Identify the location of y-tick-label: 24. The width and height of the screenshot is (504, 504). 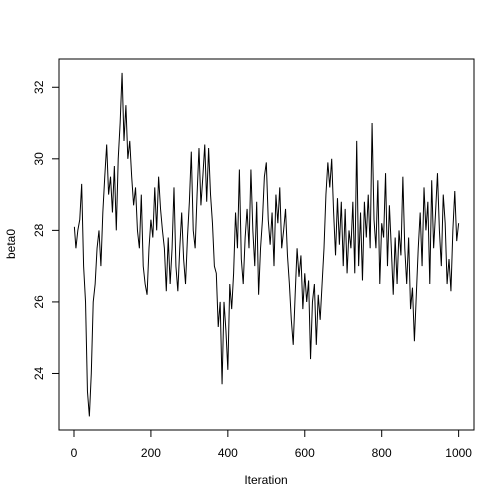
(39, 373).